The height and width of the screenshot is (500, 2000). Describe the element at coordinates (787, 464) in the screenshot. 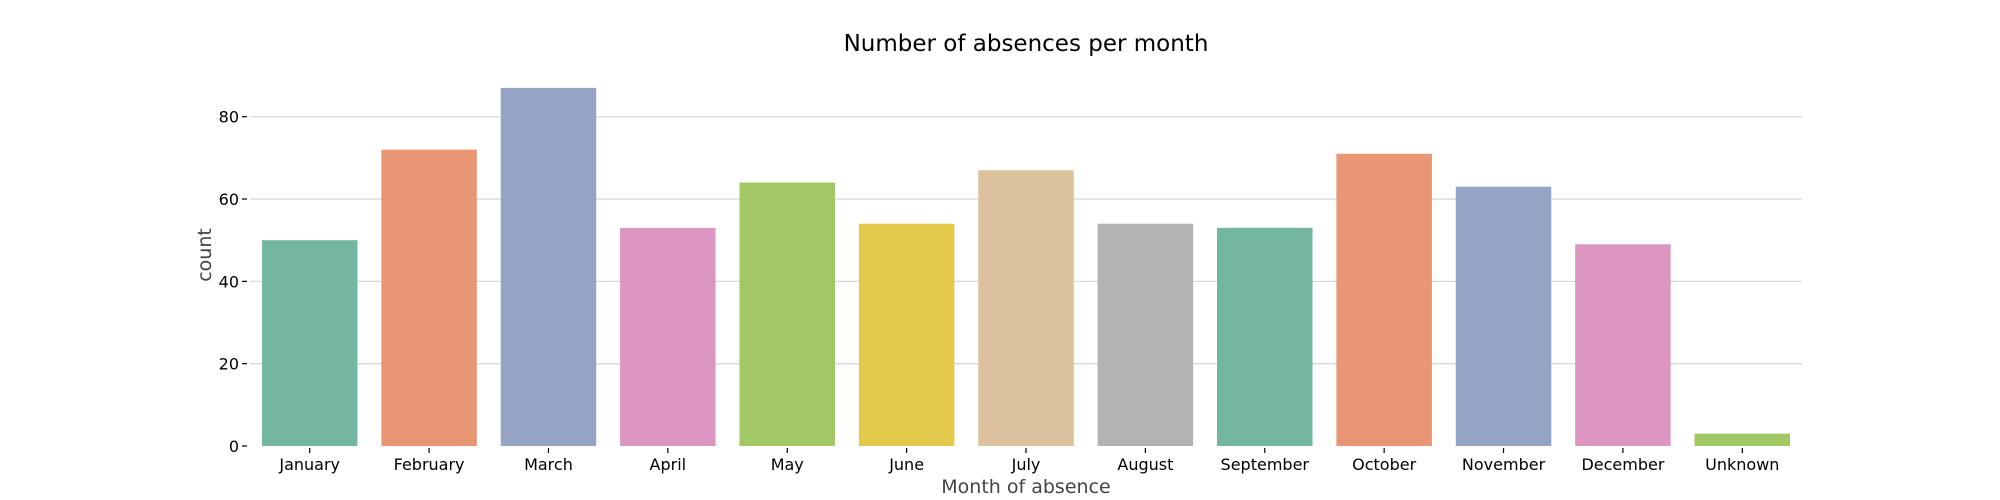

I see `x-tick-label: May` at that location.